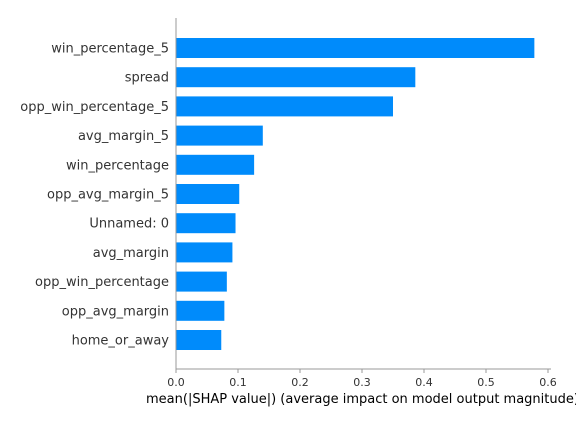  Describe the element at coordinates (238, 382) in the screenshot. I see `x-tick-label: 0.1` at that location.